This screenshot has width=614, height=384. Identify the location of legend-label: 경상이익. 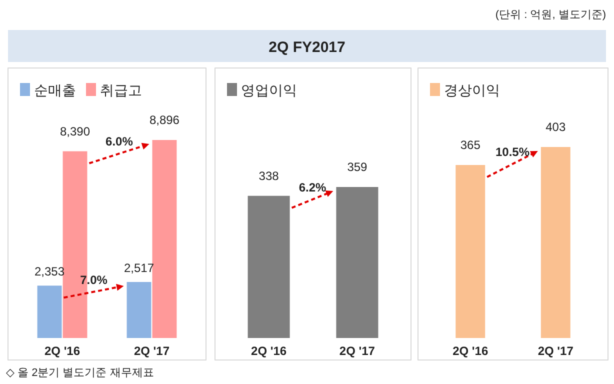
(472, 90).